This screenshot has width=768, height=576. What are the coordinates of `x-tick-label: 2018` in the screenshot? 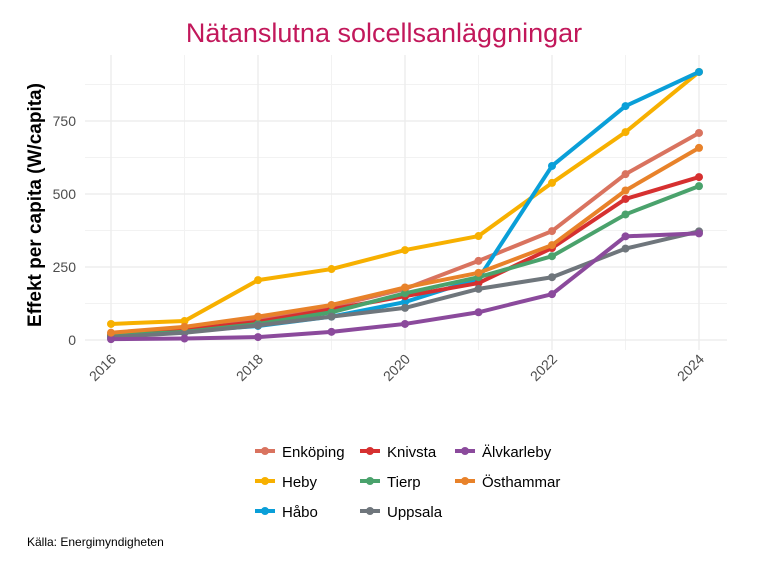 It's located at (249, 367).